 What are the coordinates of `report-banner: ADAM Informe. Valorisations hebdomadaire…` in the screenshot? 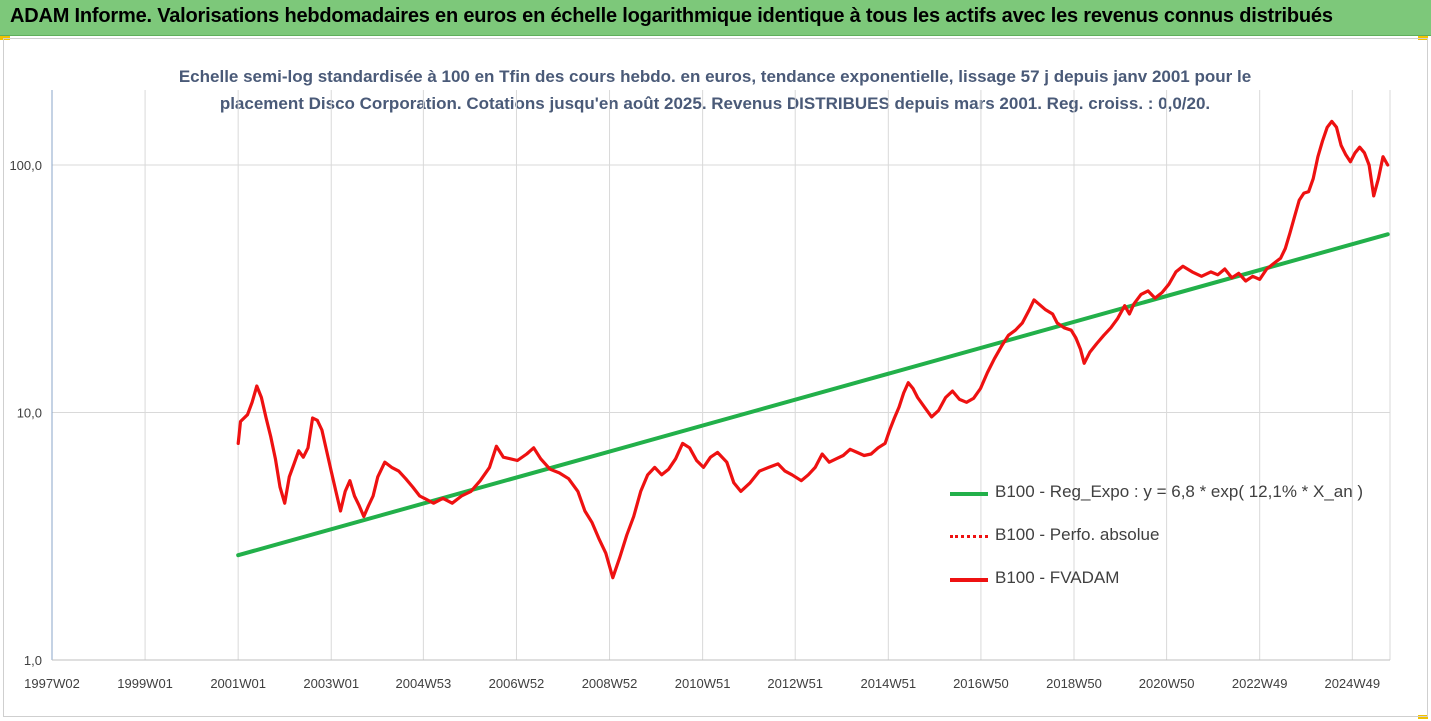 It's located at (715, 18).